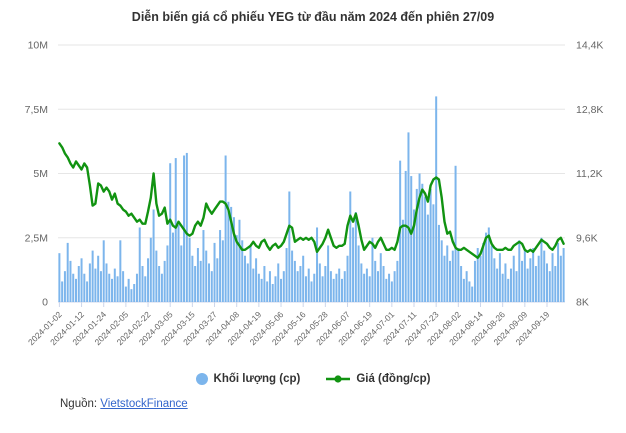 The image size is (626, 433). What do you see at coordinates (40, 174) in the screenshot?
I see `svg-text: 5M` at bounding box center [40, 174].